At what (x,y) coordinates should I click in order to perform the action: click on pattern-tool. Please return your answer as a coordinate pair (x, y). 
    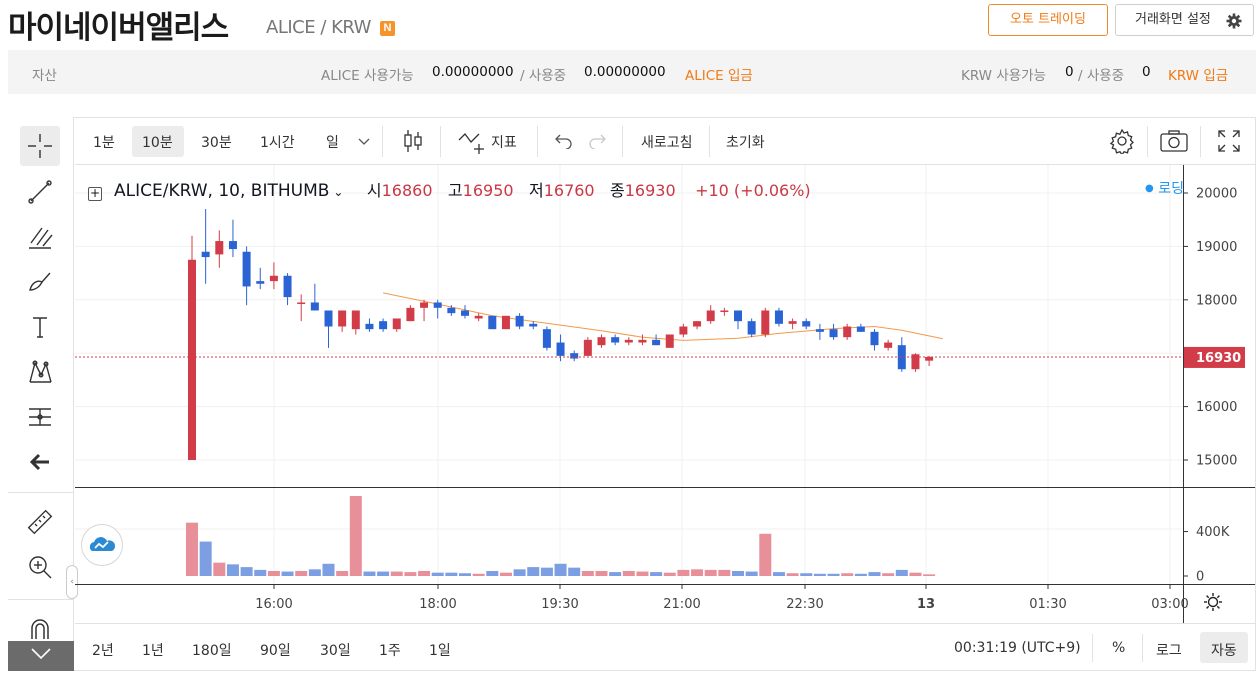
    Looking at the image, I should click on (40, 372).